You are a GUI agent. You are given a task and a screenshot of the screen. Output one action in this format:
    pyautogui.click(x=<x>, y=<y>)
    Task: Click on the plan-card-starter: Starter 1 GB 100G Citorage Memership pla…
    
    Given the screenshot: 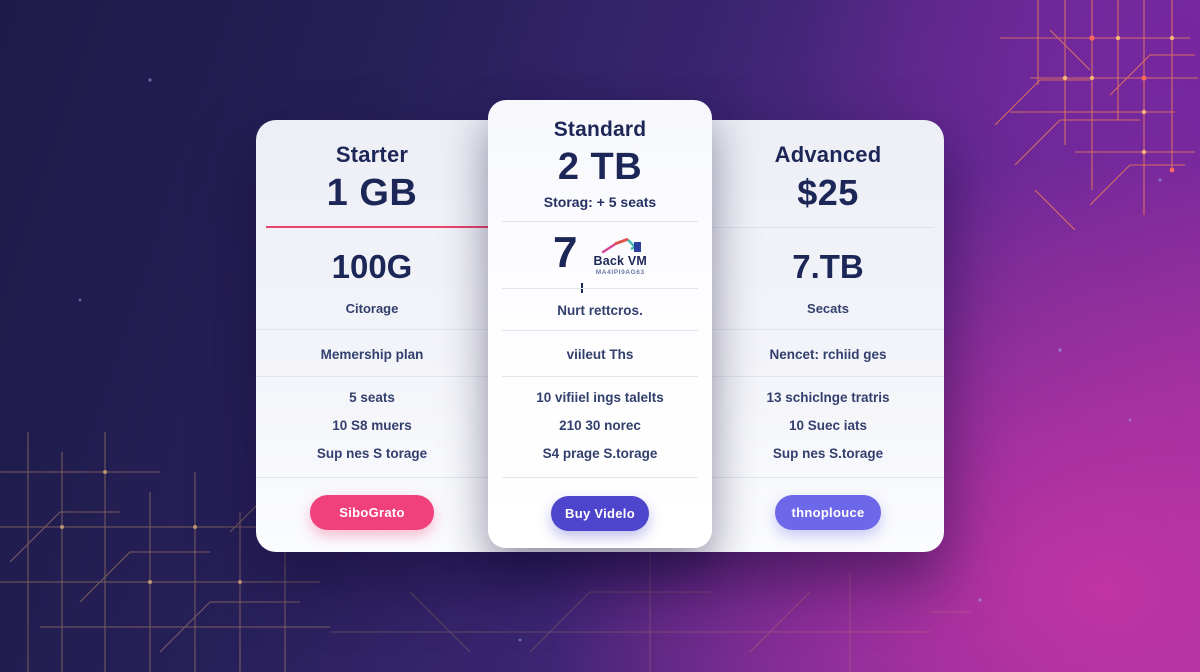 What is the action you would take?
    pyautogui.click(x=372, y=336)
    